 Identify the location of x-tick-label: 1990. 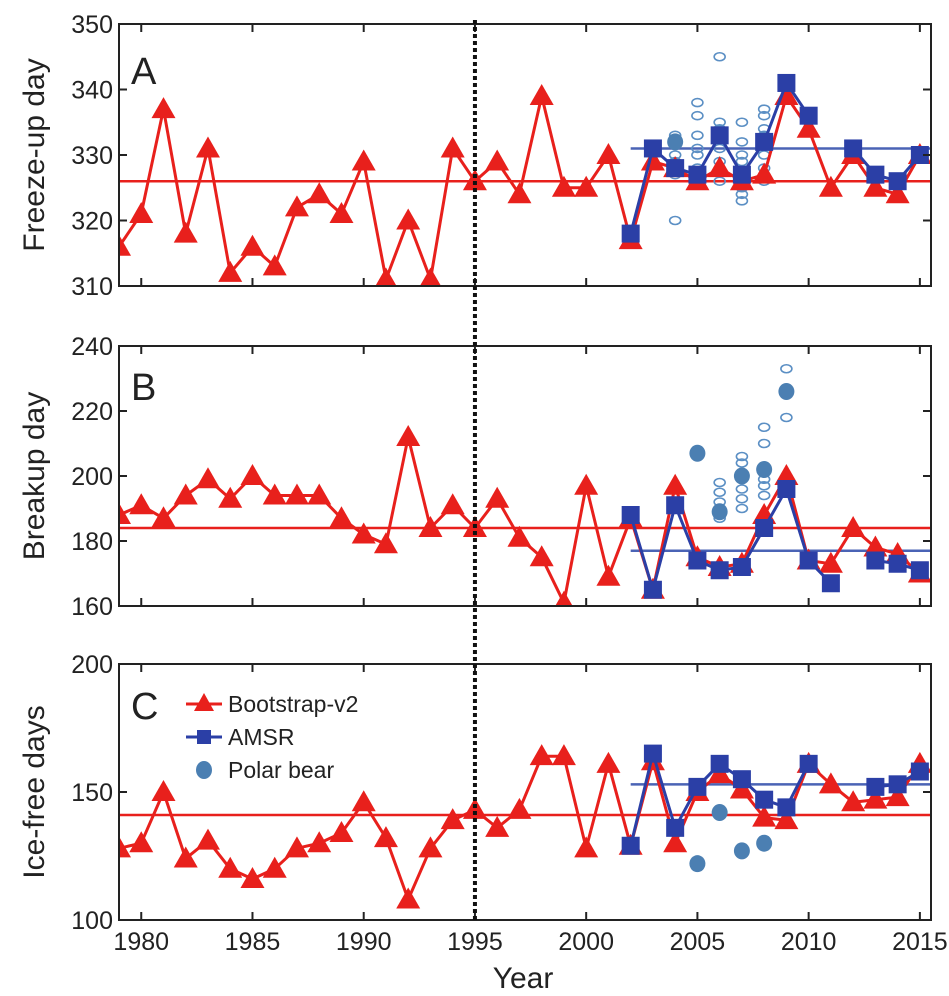
(364, 942).